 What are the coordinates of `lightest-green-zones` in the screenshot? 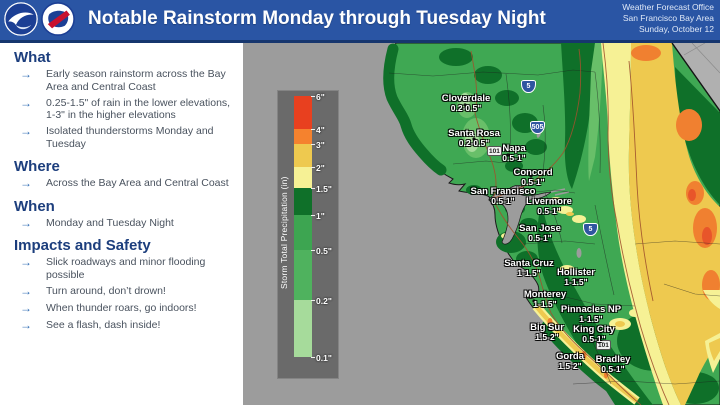 It's located at (469, 122).